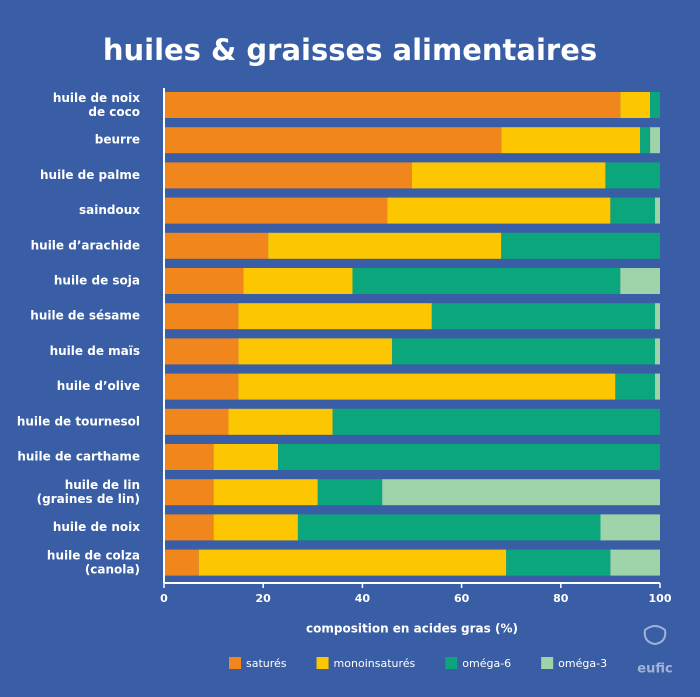 This screenshot has width=700, height=697. I want to click on x-tick-label: 20, so click(264, 598).